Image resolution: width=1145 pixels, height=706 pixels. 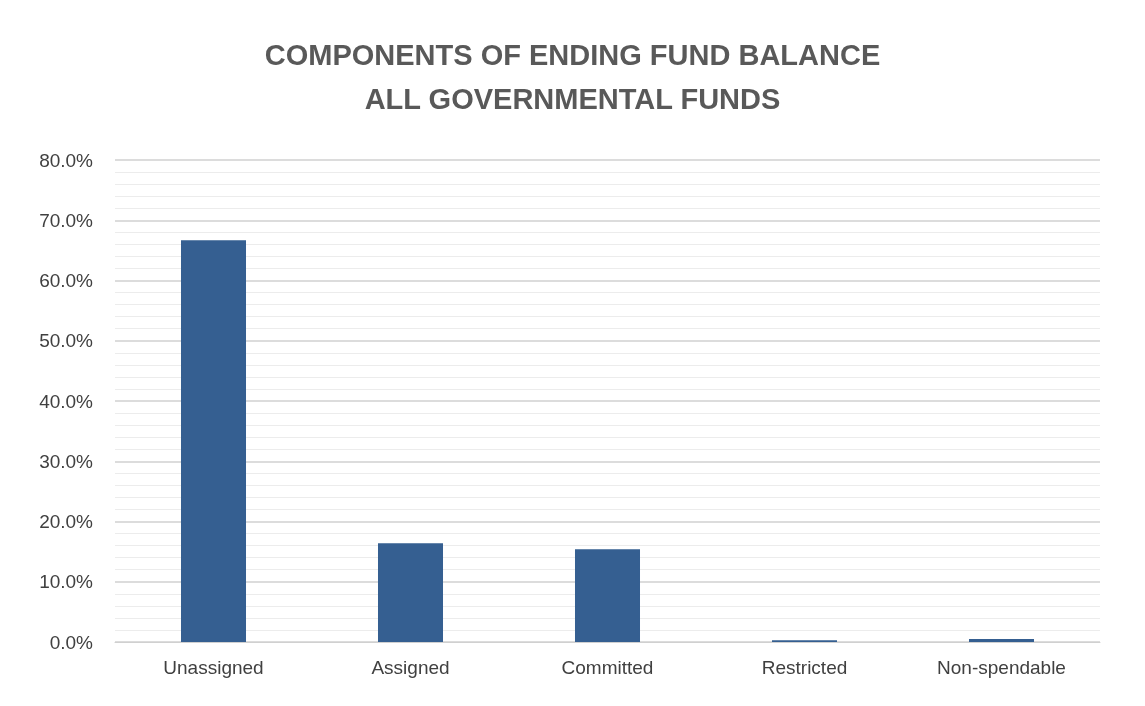 What do you see at coordinates (66, 521) in the screenshot?
I see `y-tick-label: 20.0%` at bounding box center [66, 521].